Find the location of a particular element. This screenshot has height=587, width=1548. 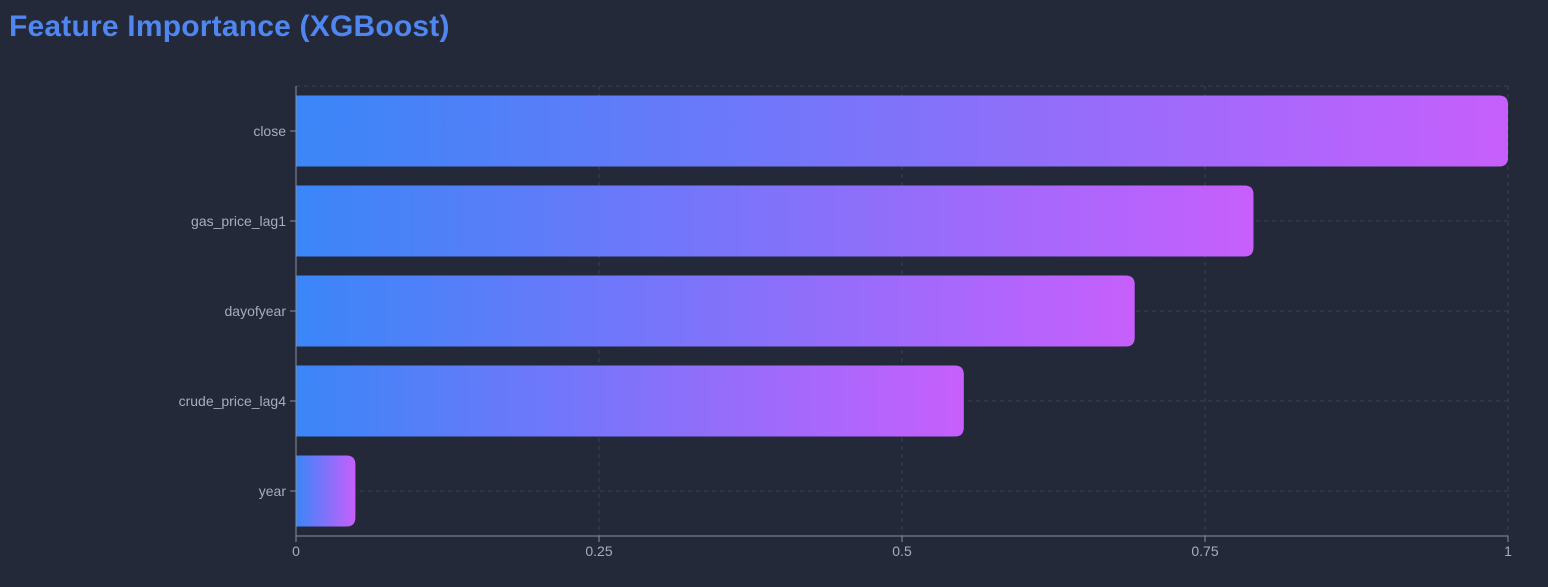

x-tick-label: 0.75 is located at coordinates (1204, 551).